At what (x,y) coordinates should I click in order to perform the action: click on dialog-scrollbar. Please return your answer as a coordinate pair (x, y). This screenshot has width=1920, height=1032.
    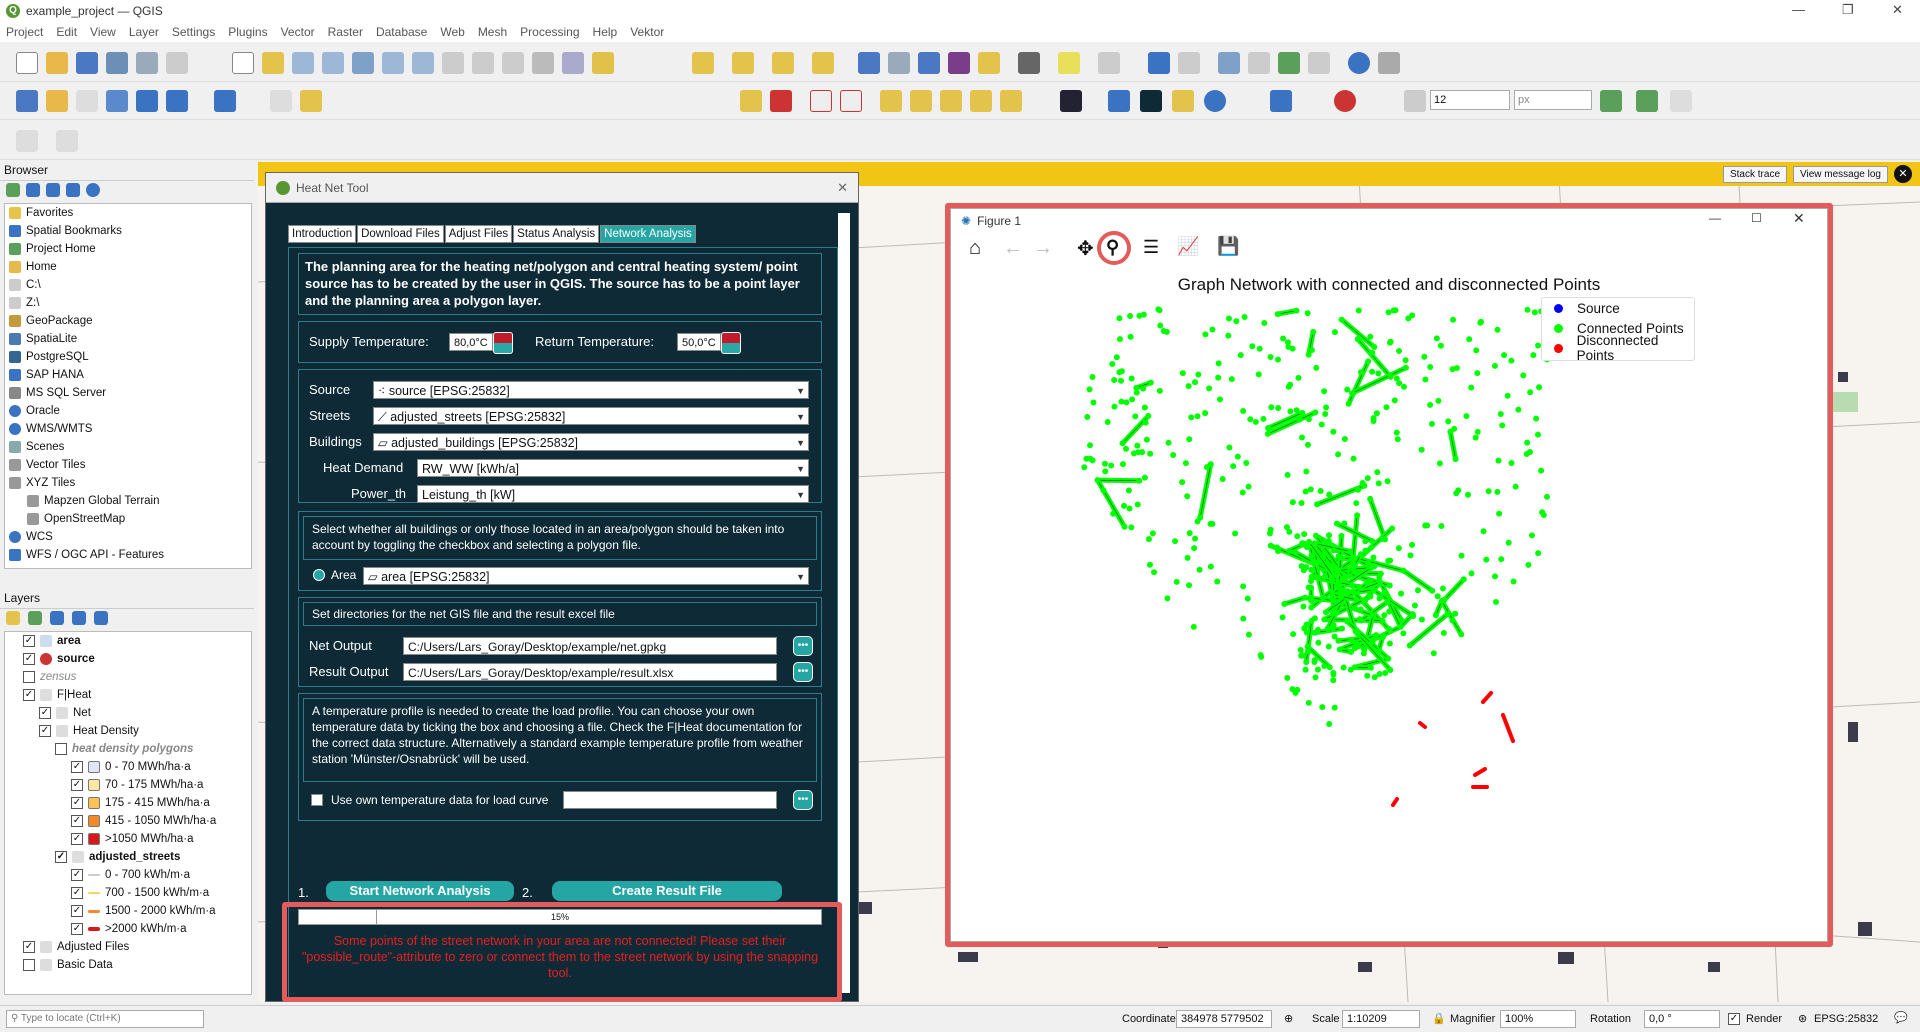
    Looking at the image, I should click on (844, 603).